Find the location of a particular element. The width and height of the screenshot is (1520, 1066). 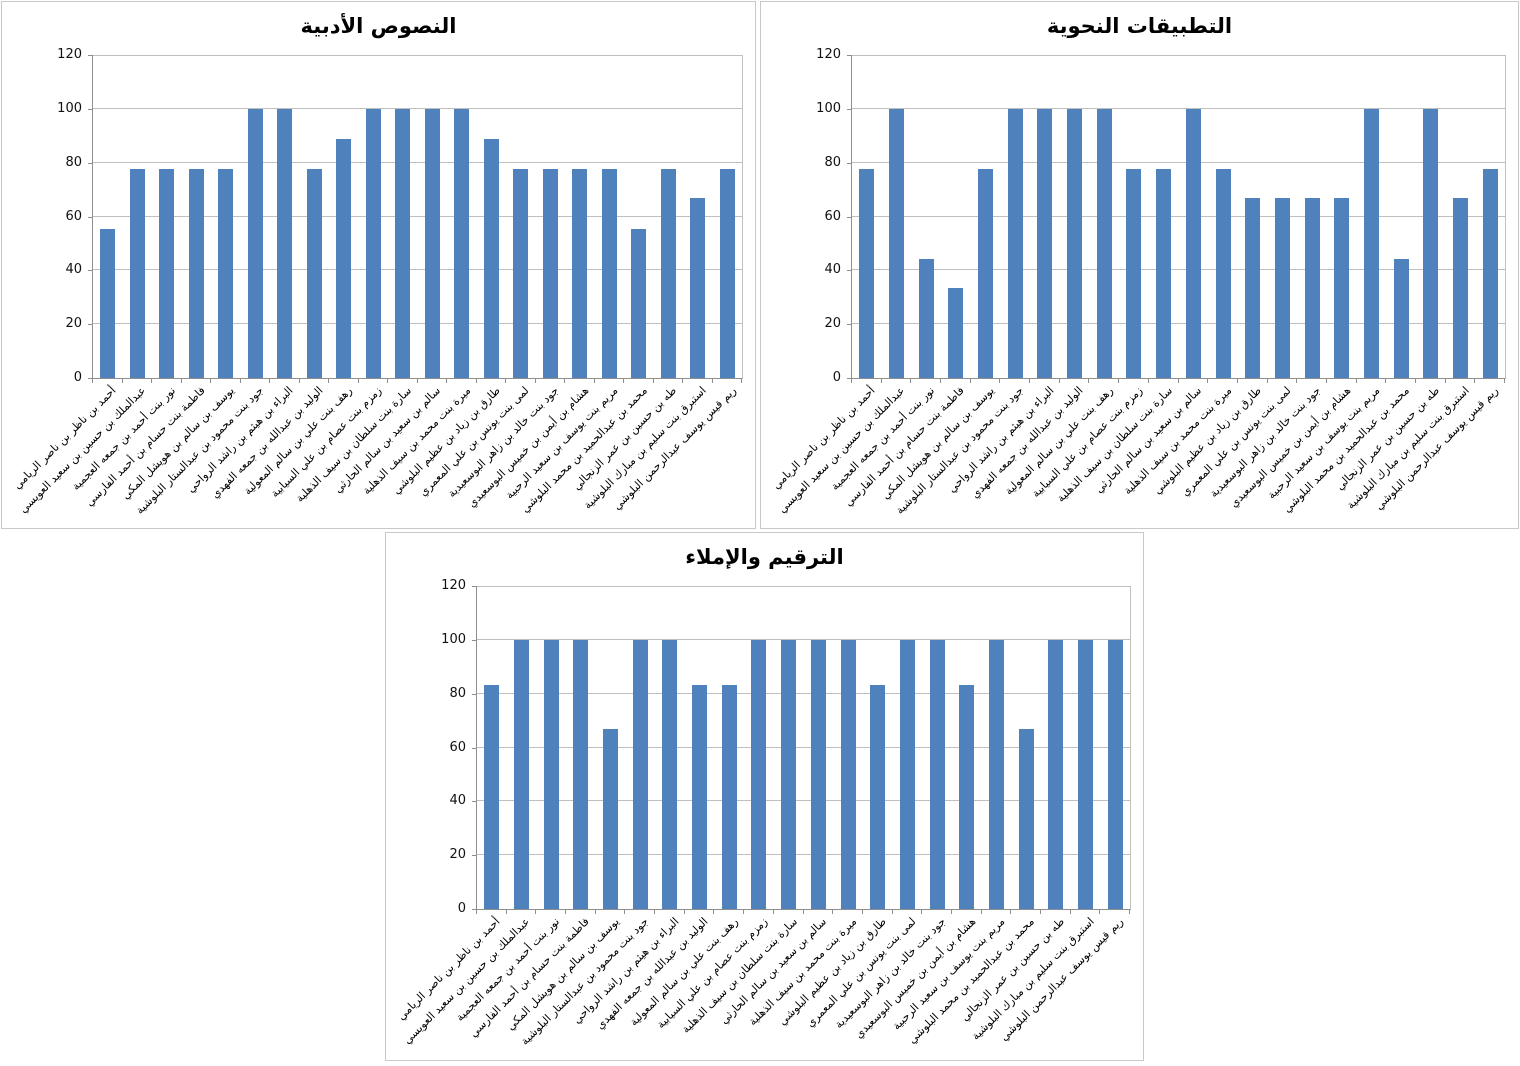

y-axis-label: 0 is located at coordinates (836, 377).